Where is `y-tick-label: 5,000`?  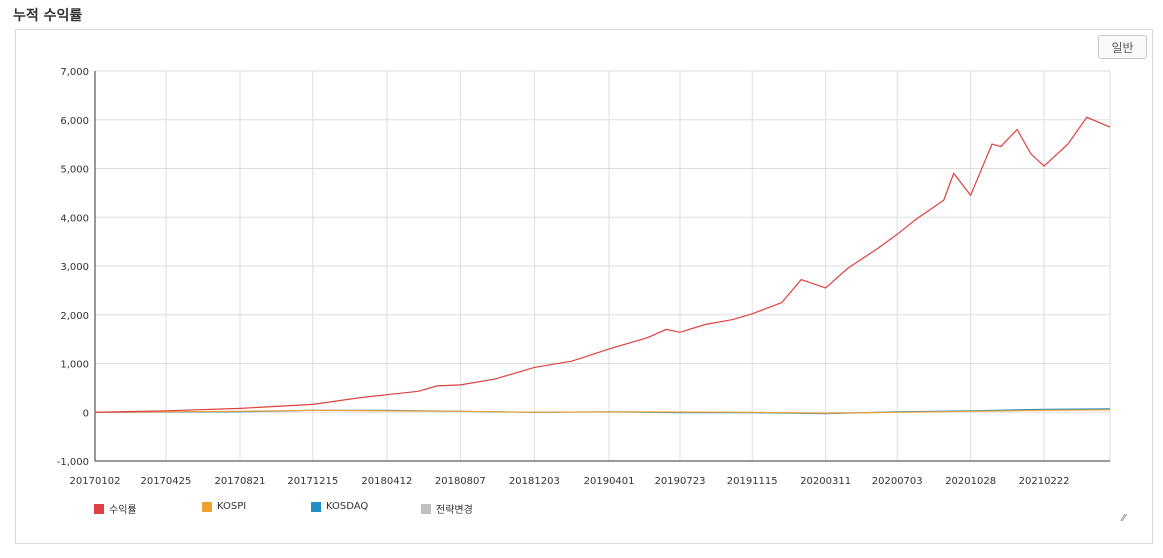
y-tick-label: 5,000 is located at coordinates (74, 170).